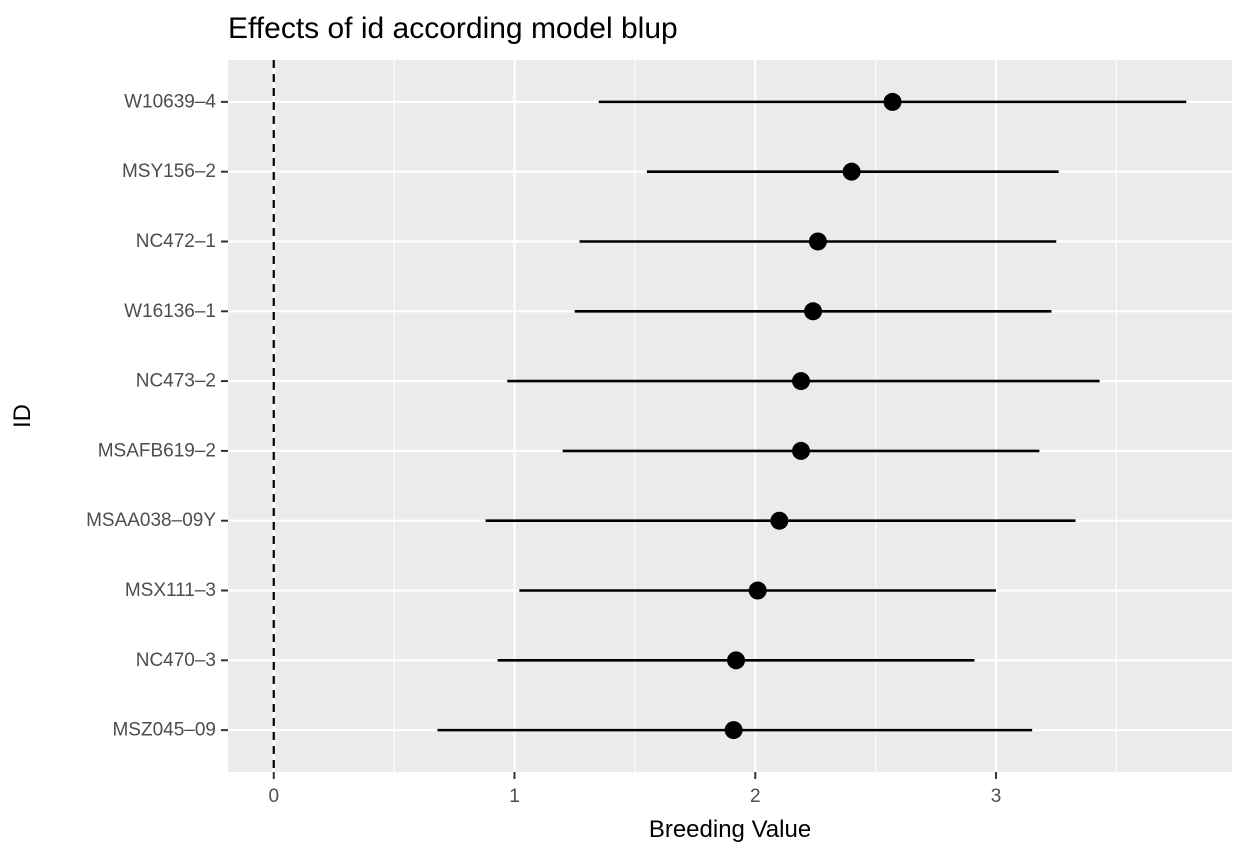 The width and height of the screenshot is (1236, 846). What do you see at coordinates (813, 416) in the screenshot?
I see `data-points` at bounding box center [813, 416].